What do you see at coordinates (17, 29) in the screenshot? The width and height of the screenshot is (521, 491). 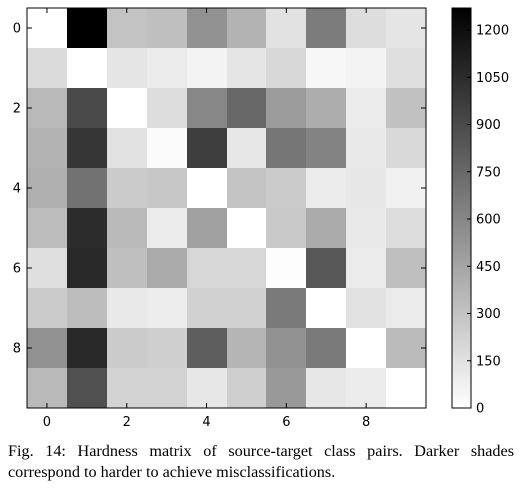 I see `y-tick-label: 0` at bounding box center [17, 29].